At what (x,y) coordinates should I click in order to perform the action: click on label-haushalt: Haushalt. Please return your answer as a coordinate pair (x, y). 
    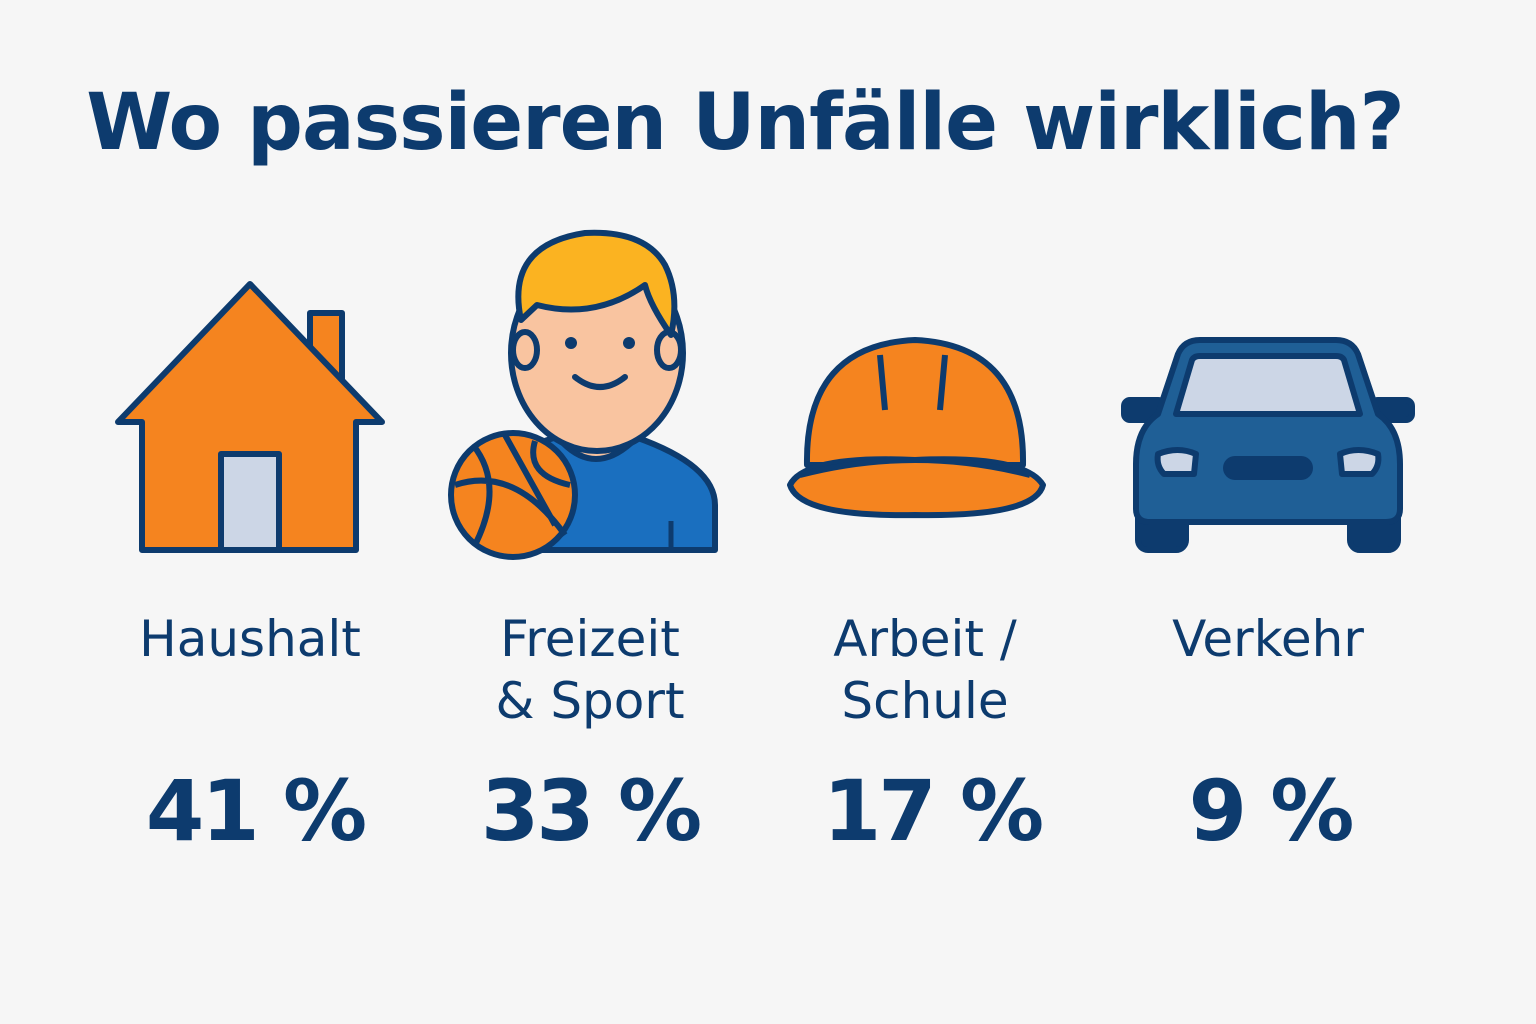
    Looking at the image, I should click on (250, 639).